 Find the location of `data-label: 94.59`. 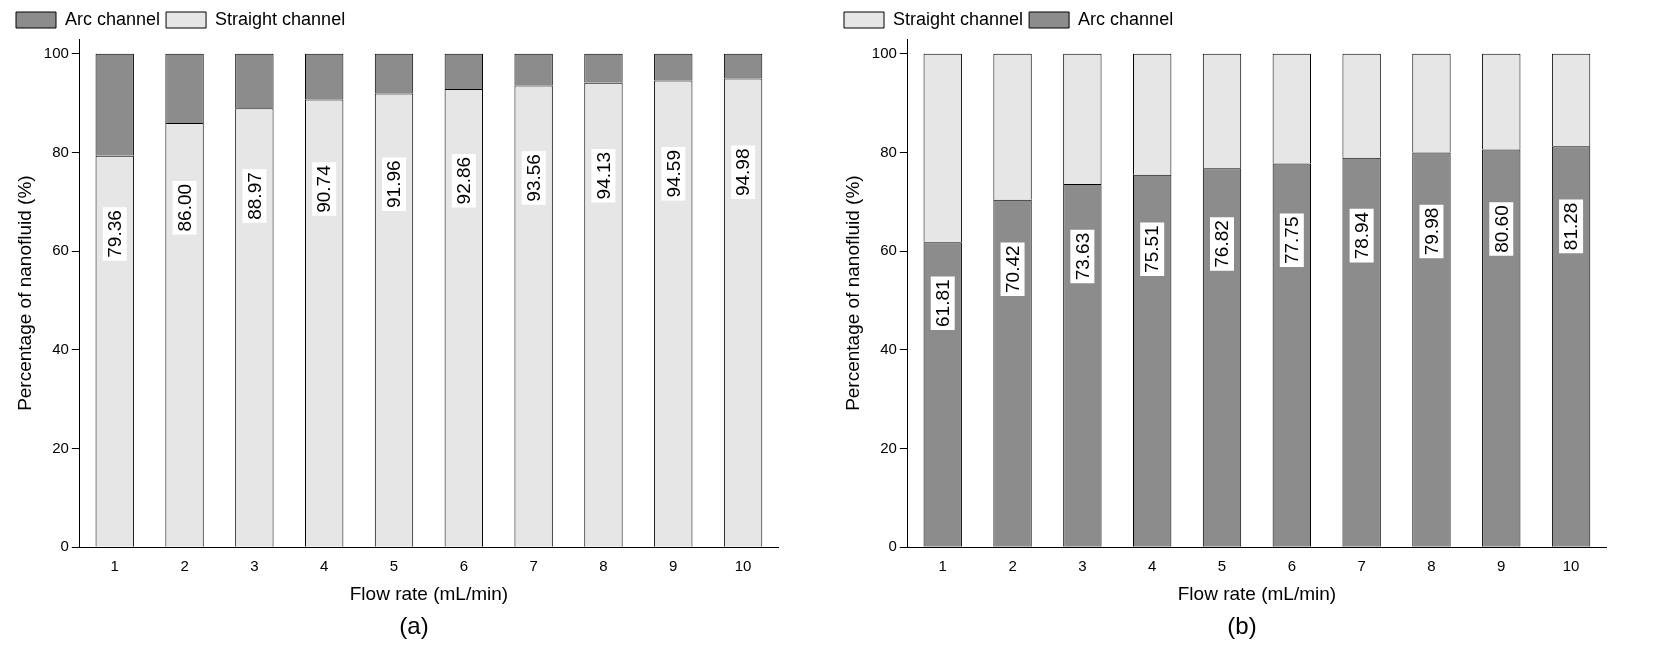

data-label: 94.59 is located at coordinates (673, 174).